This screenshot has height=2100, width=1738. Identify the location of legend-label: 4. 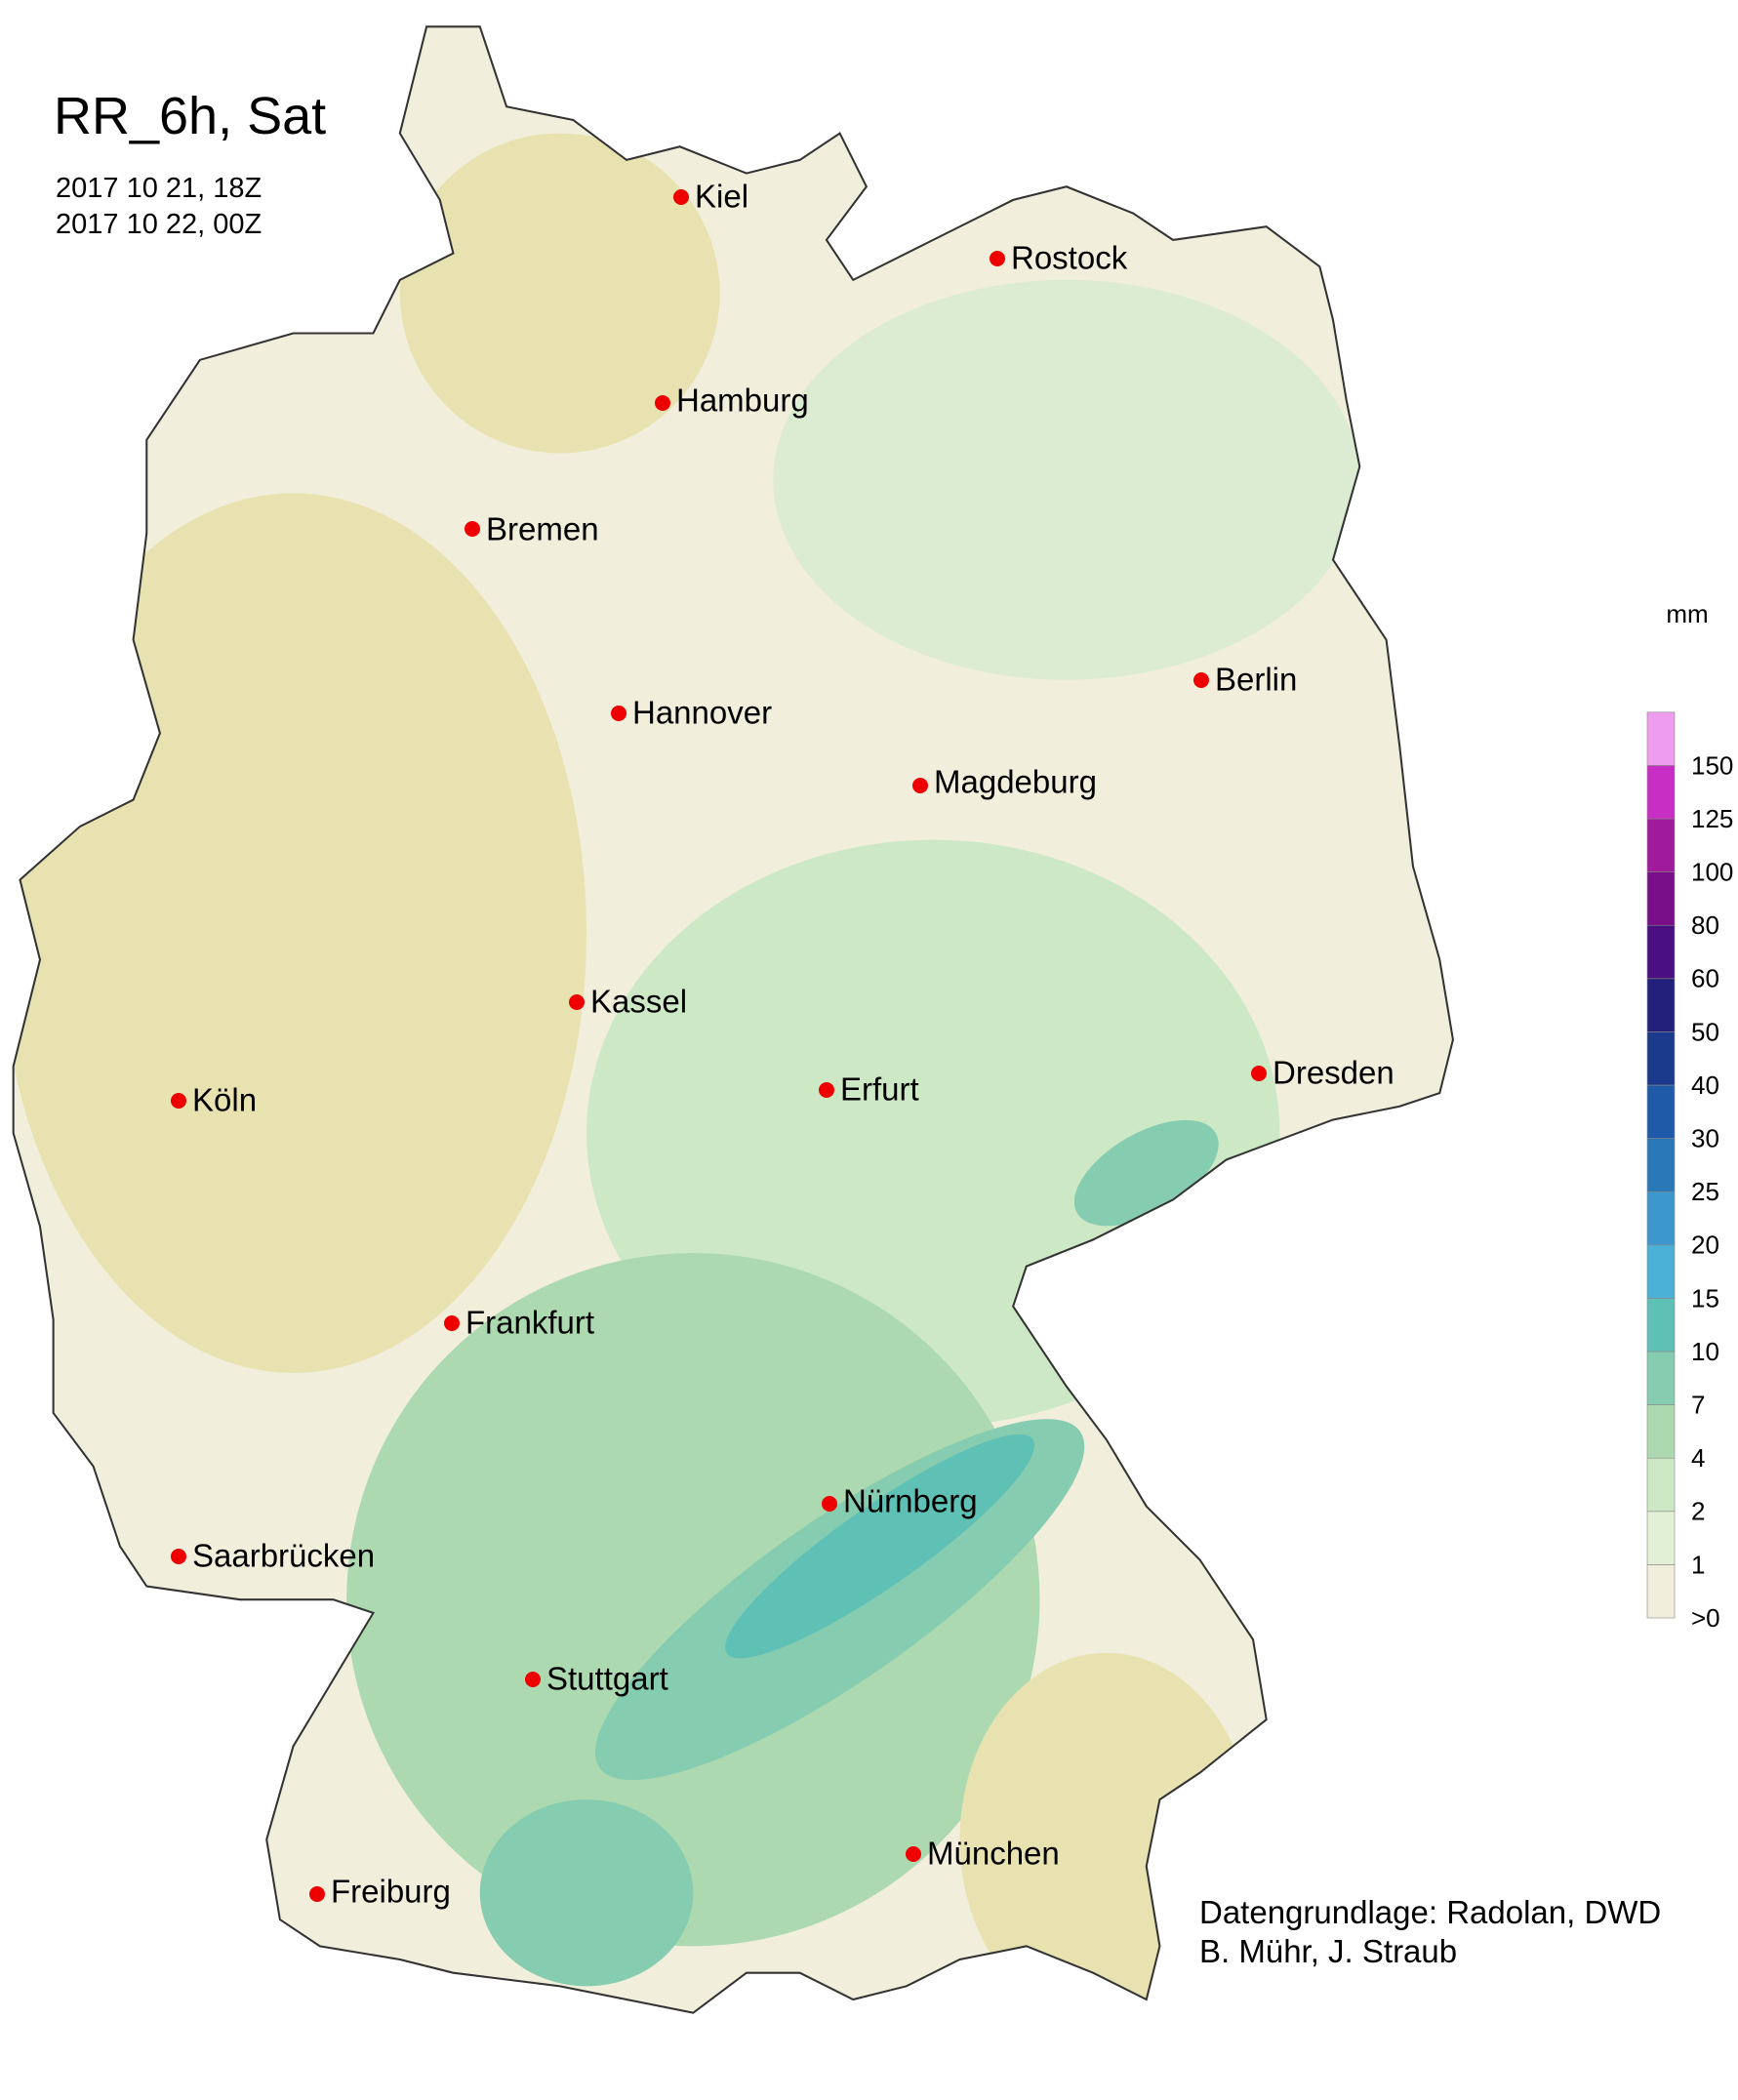
(1698, 1458).